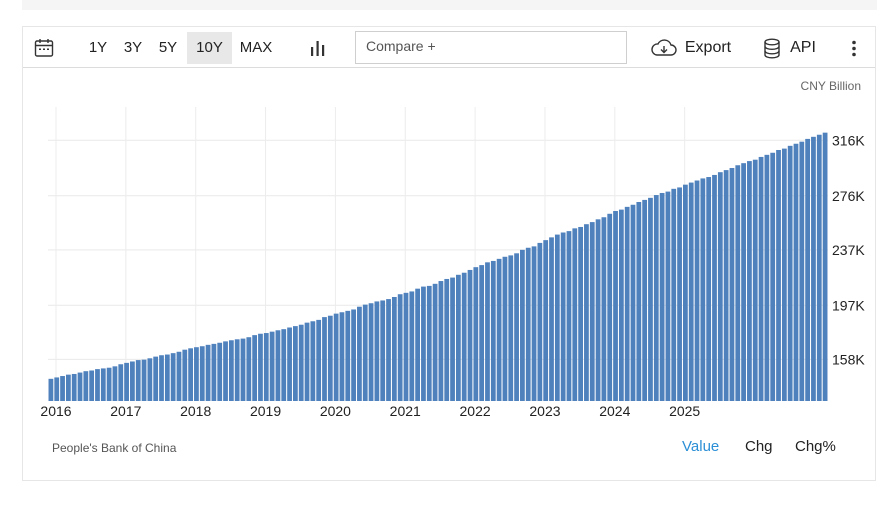  Describe the element at coordinates (772, 48) in the screenshot. I see `database-icon` at that location.